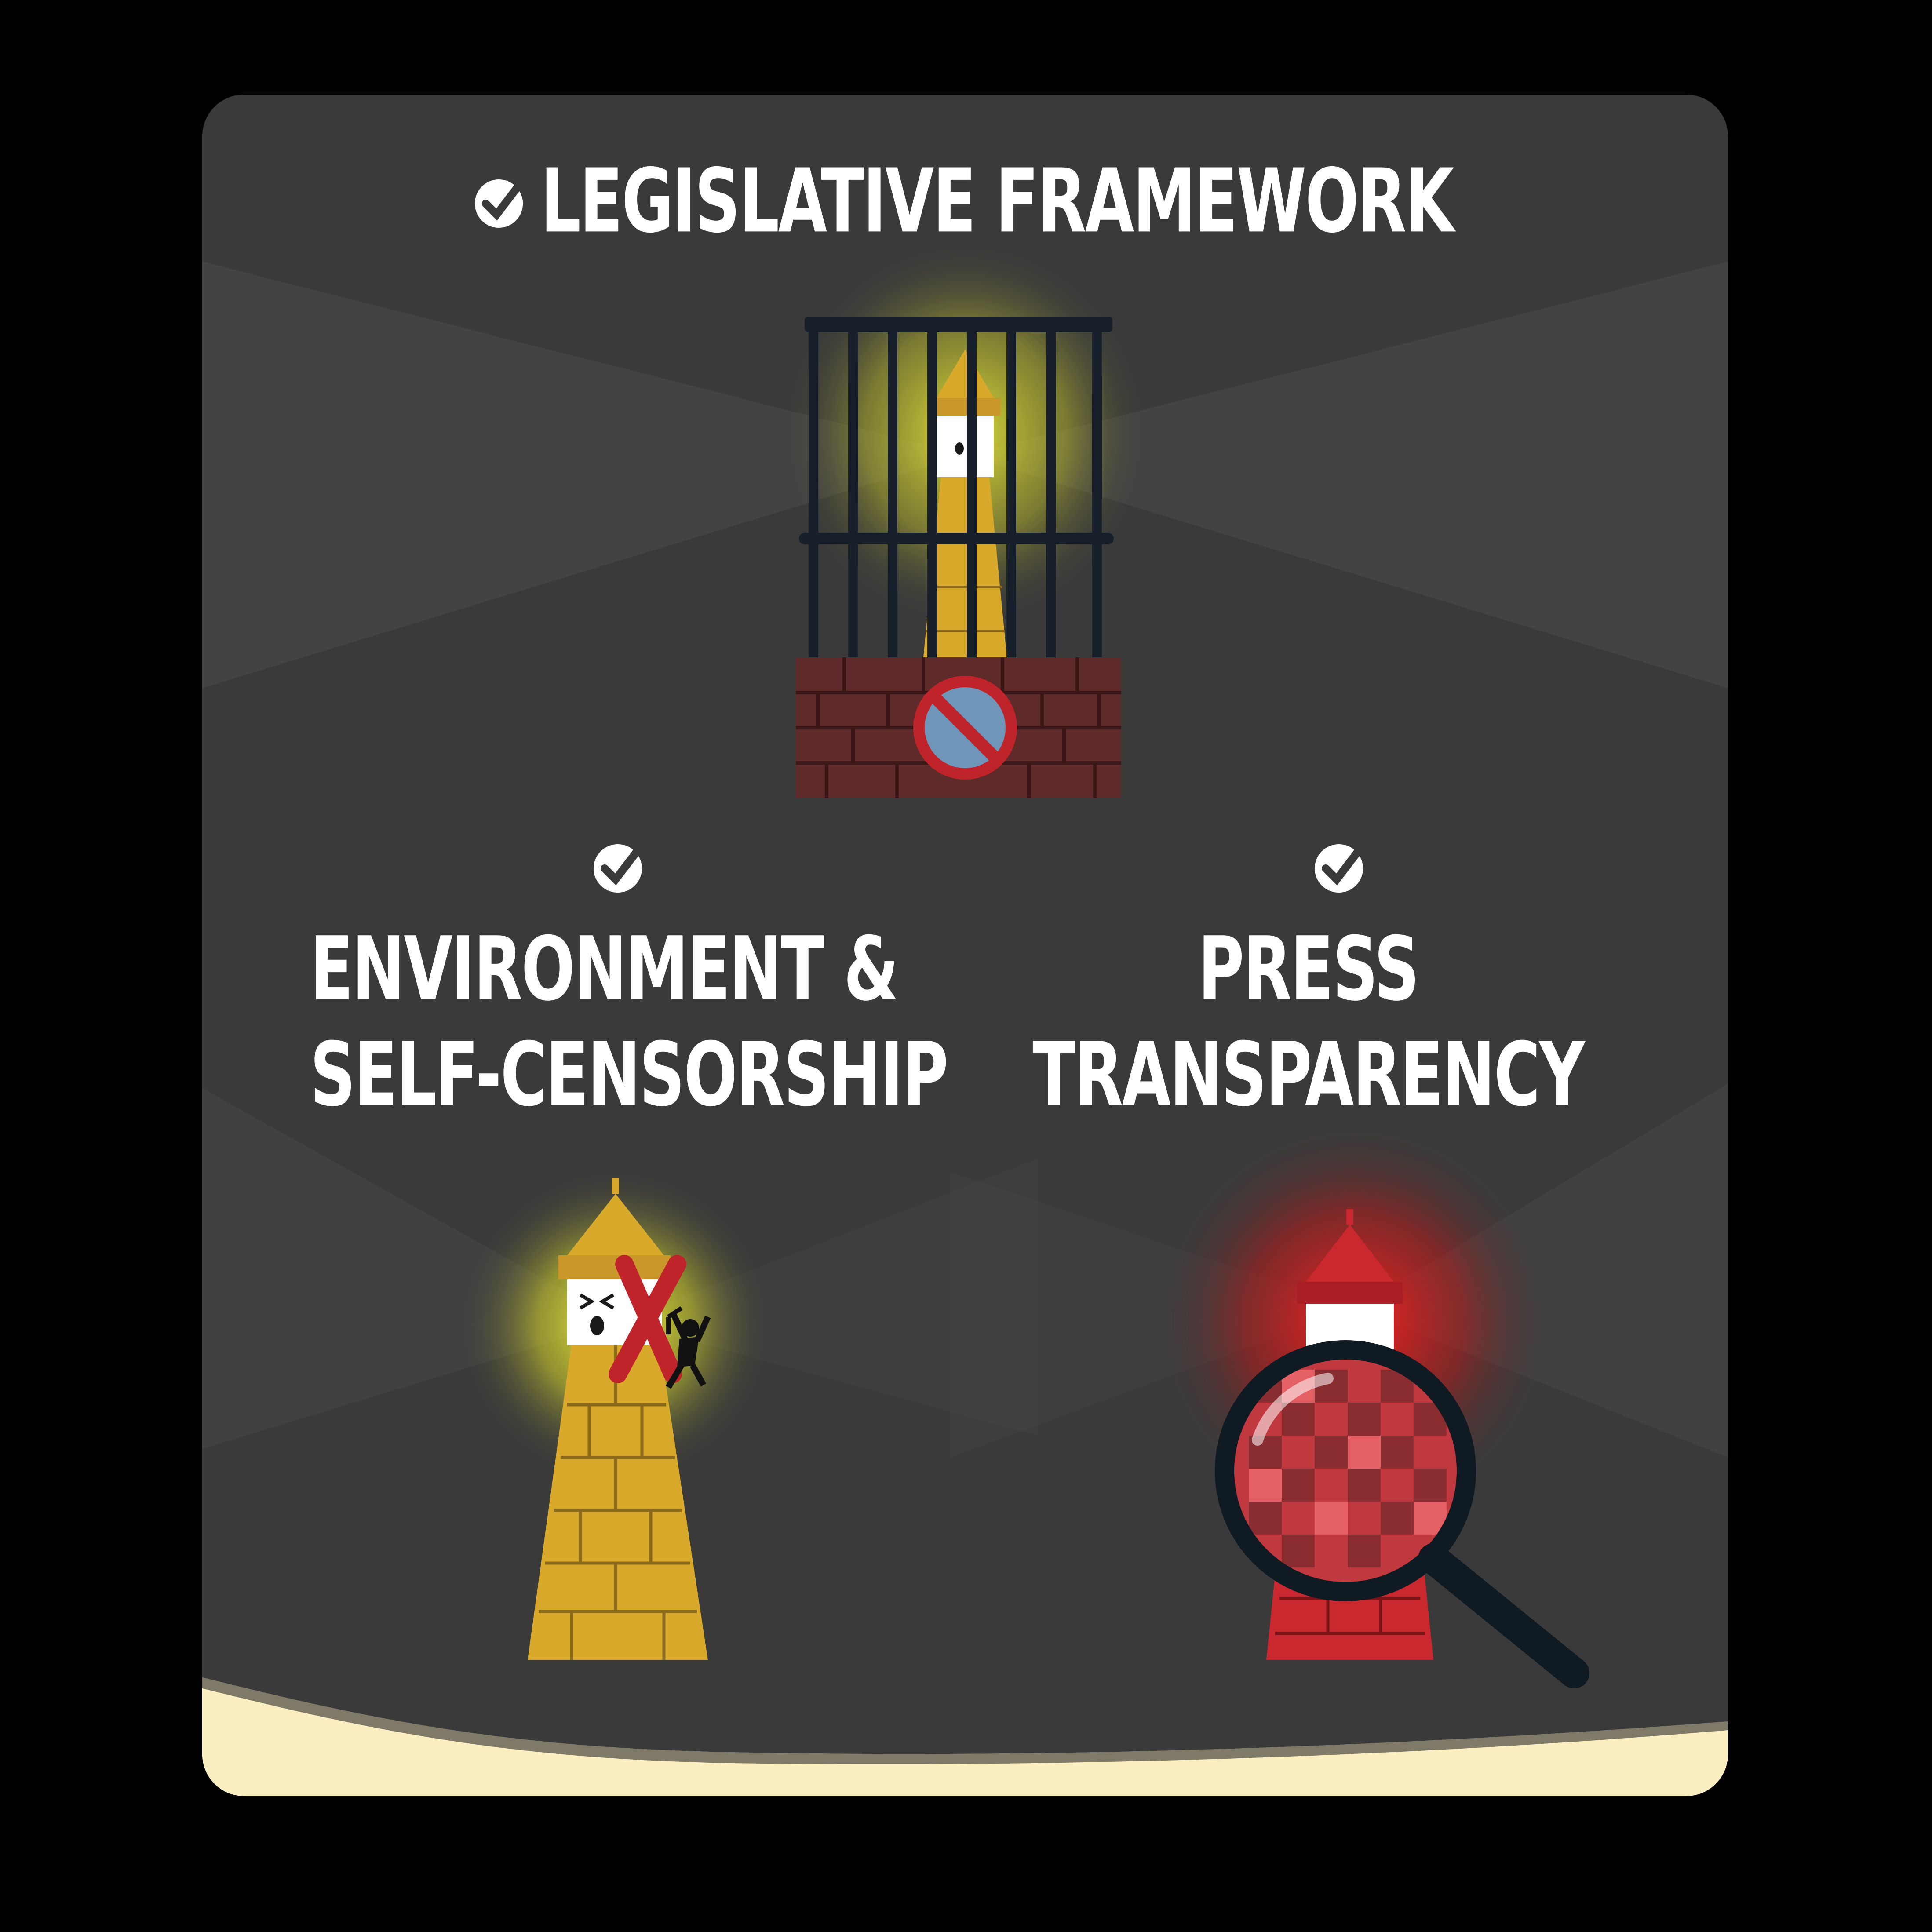 This screenshot has width=1932, height=1932. What do you see at coordinates (957, 492) in the screenshot?
I see `cage-icon` at bounding box center [957, 492].